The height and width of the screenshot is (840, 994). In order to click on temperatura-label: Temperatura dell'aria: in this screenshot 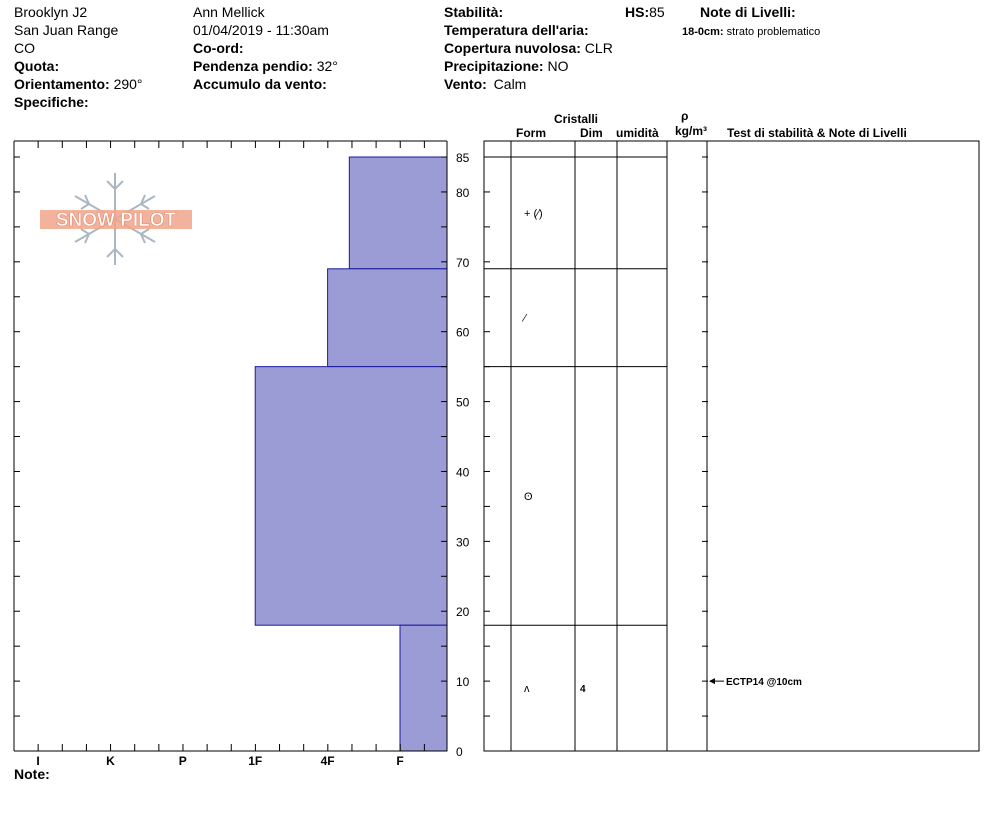, I will do `click(516, 30)`.